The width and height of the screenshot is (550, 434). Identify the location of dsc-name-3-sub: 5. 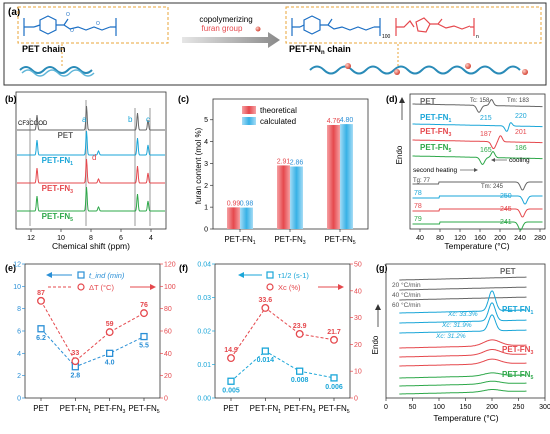
(449, 151).